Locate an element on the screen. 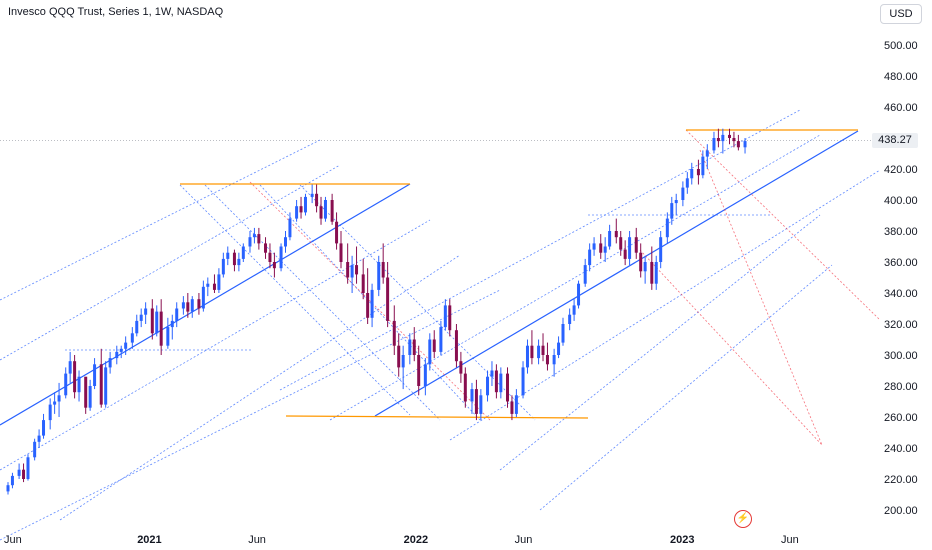  y-tick-label: 340.00 is located at coordinates (901, 294).